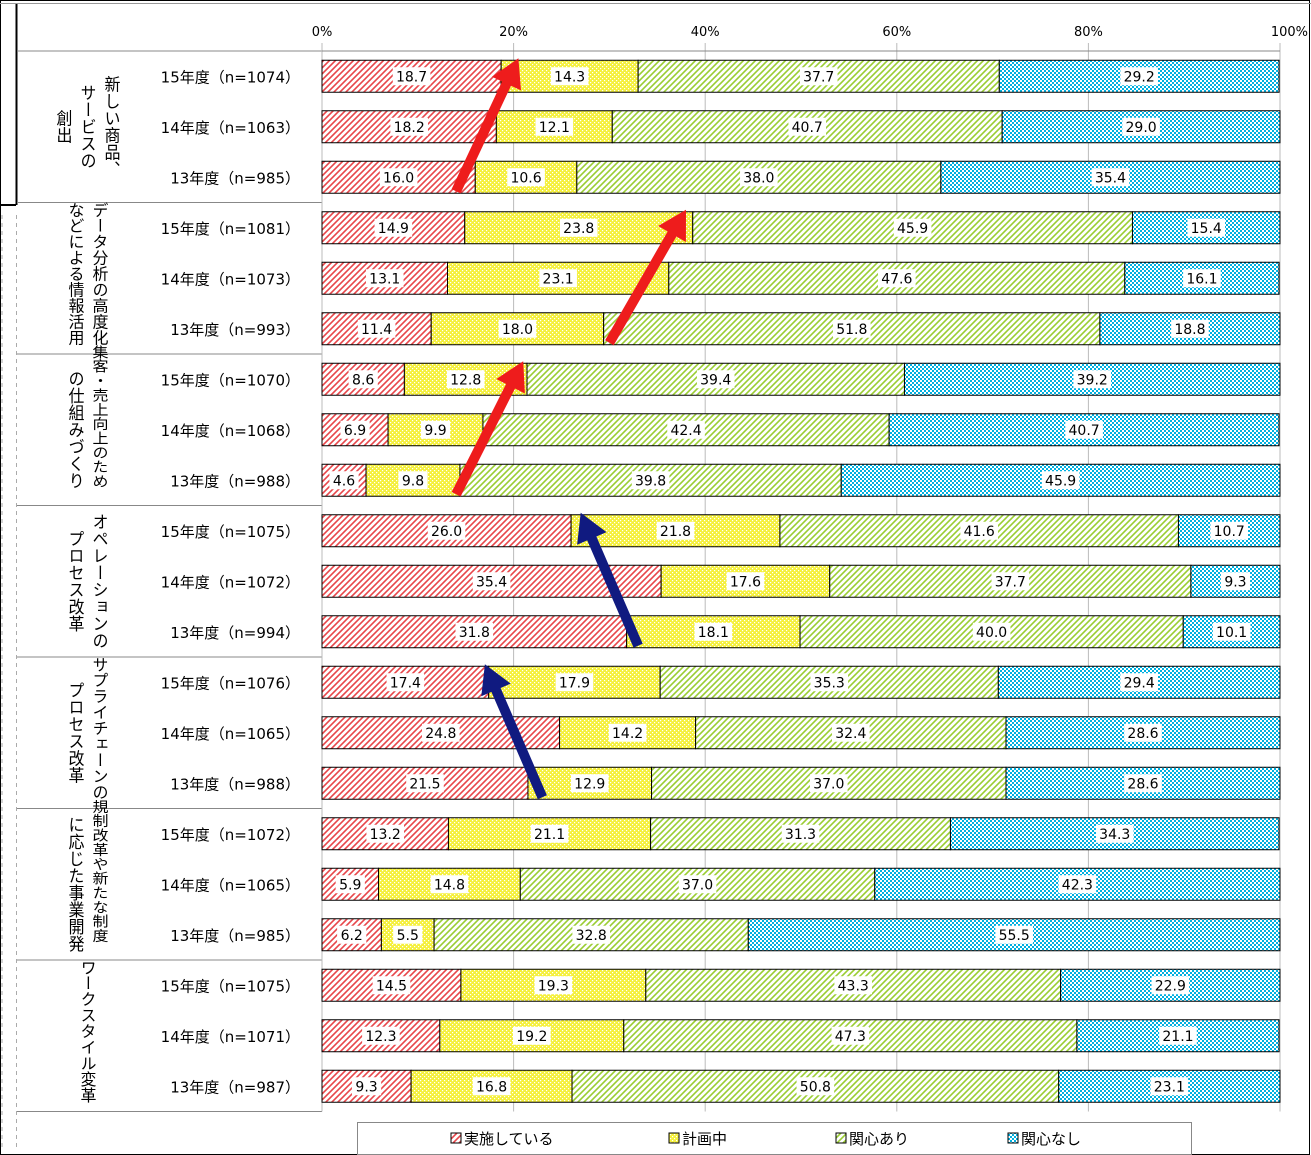 Image resolution: width=1311 pixels, height=1155 pixels. I want to click on data-label: 42.3, so click(1077, 885).